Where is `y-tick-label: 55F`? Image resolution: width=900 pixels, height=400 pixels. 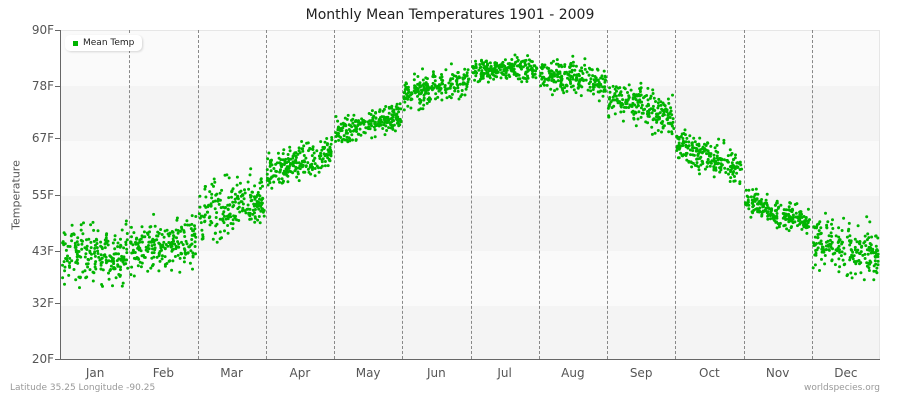 y-tick-label: 55F is located at coordinates (42, 194).